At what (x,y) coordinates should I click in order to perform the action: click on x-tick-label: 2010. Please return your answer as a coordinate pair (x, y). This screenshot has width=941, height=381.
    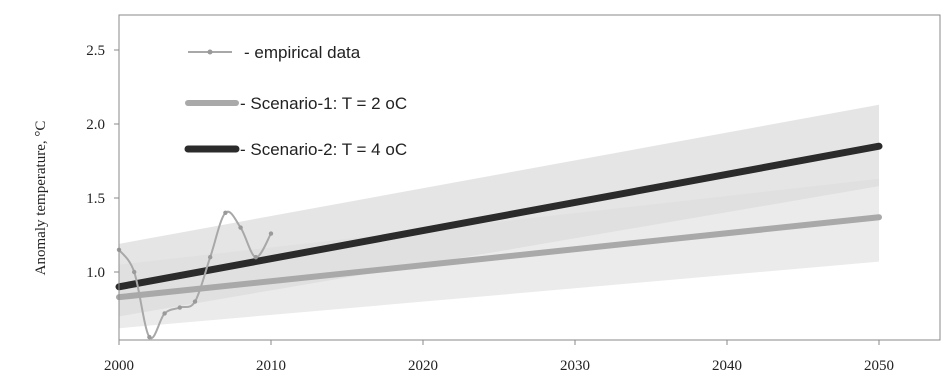
    Looking at the image, I should click on (271, 366).